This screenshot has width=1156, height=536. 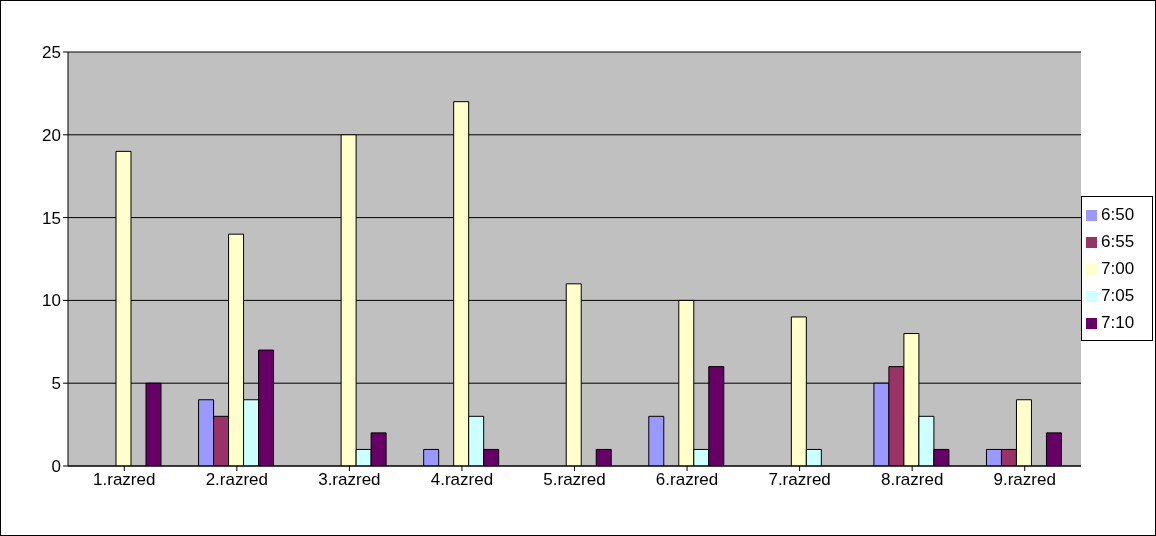 What do you see at coordinates (51, 135) in the screenshot?
I see `y-tick-label: 20` at bounding box center [51, 135].